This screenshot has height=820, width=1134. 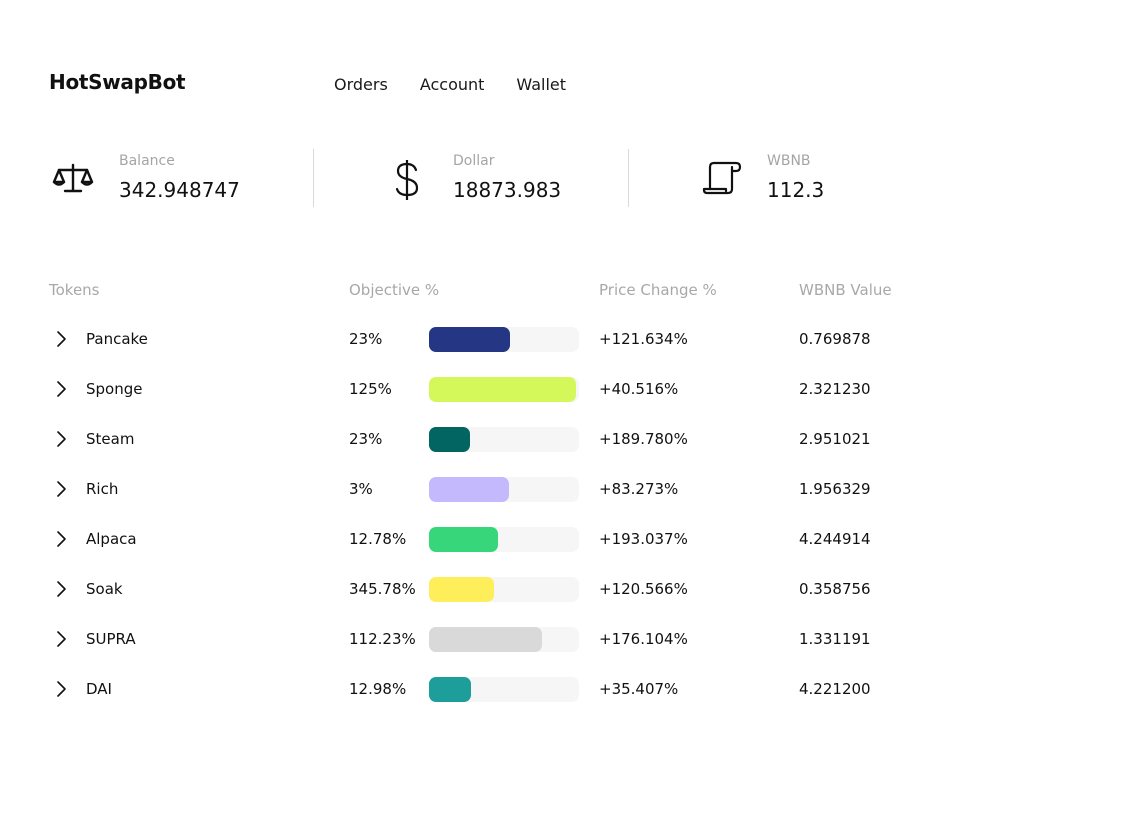 What do you see at coordinates (114, 389) in the screenshot?
I see `token-name: Sponge` at bounding box center [114, 389].